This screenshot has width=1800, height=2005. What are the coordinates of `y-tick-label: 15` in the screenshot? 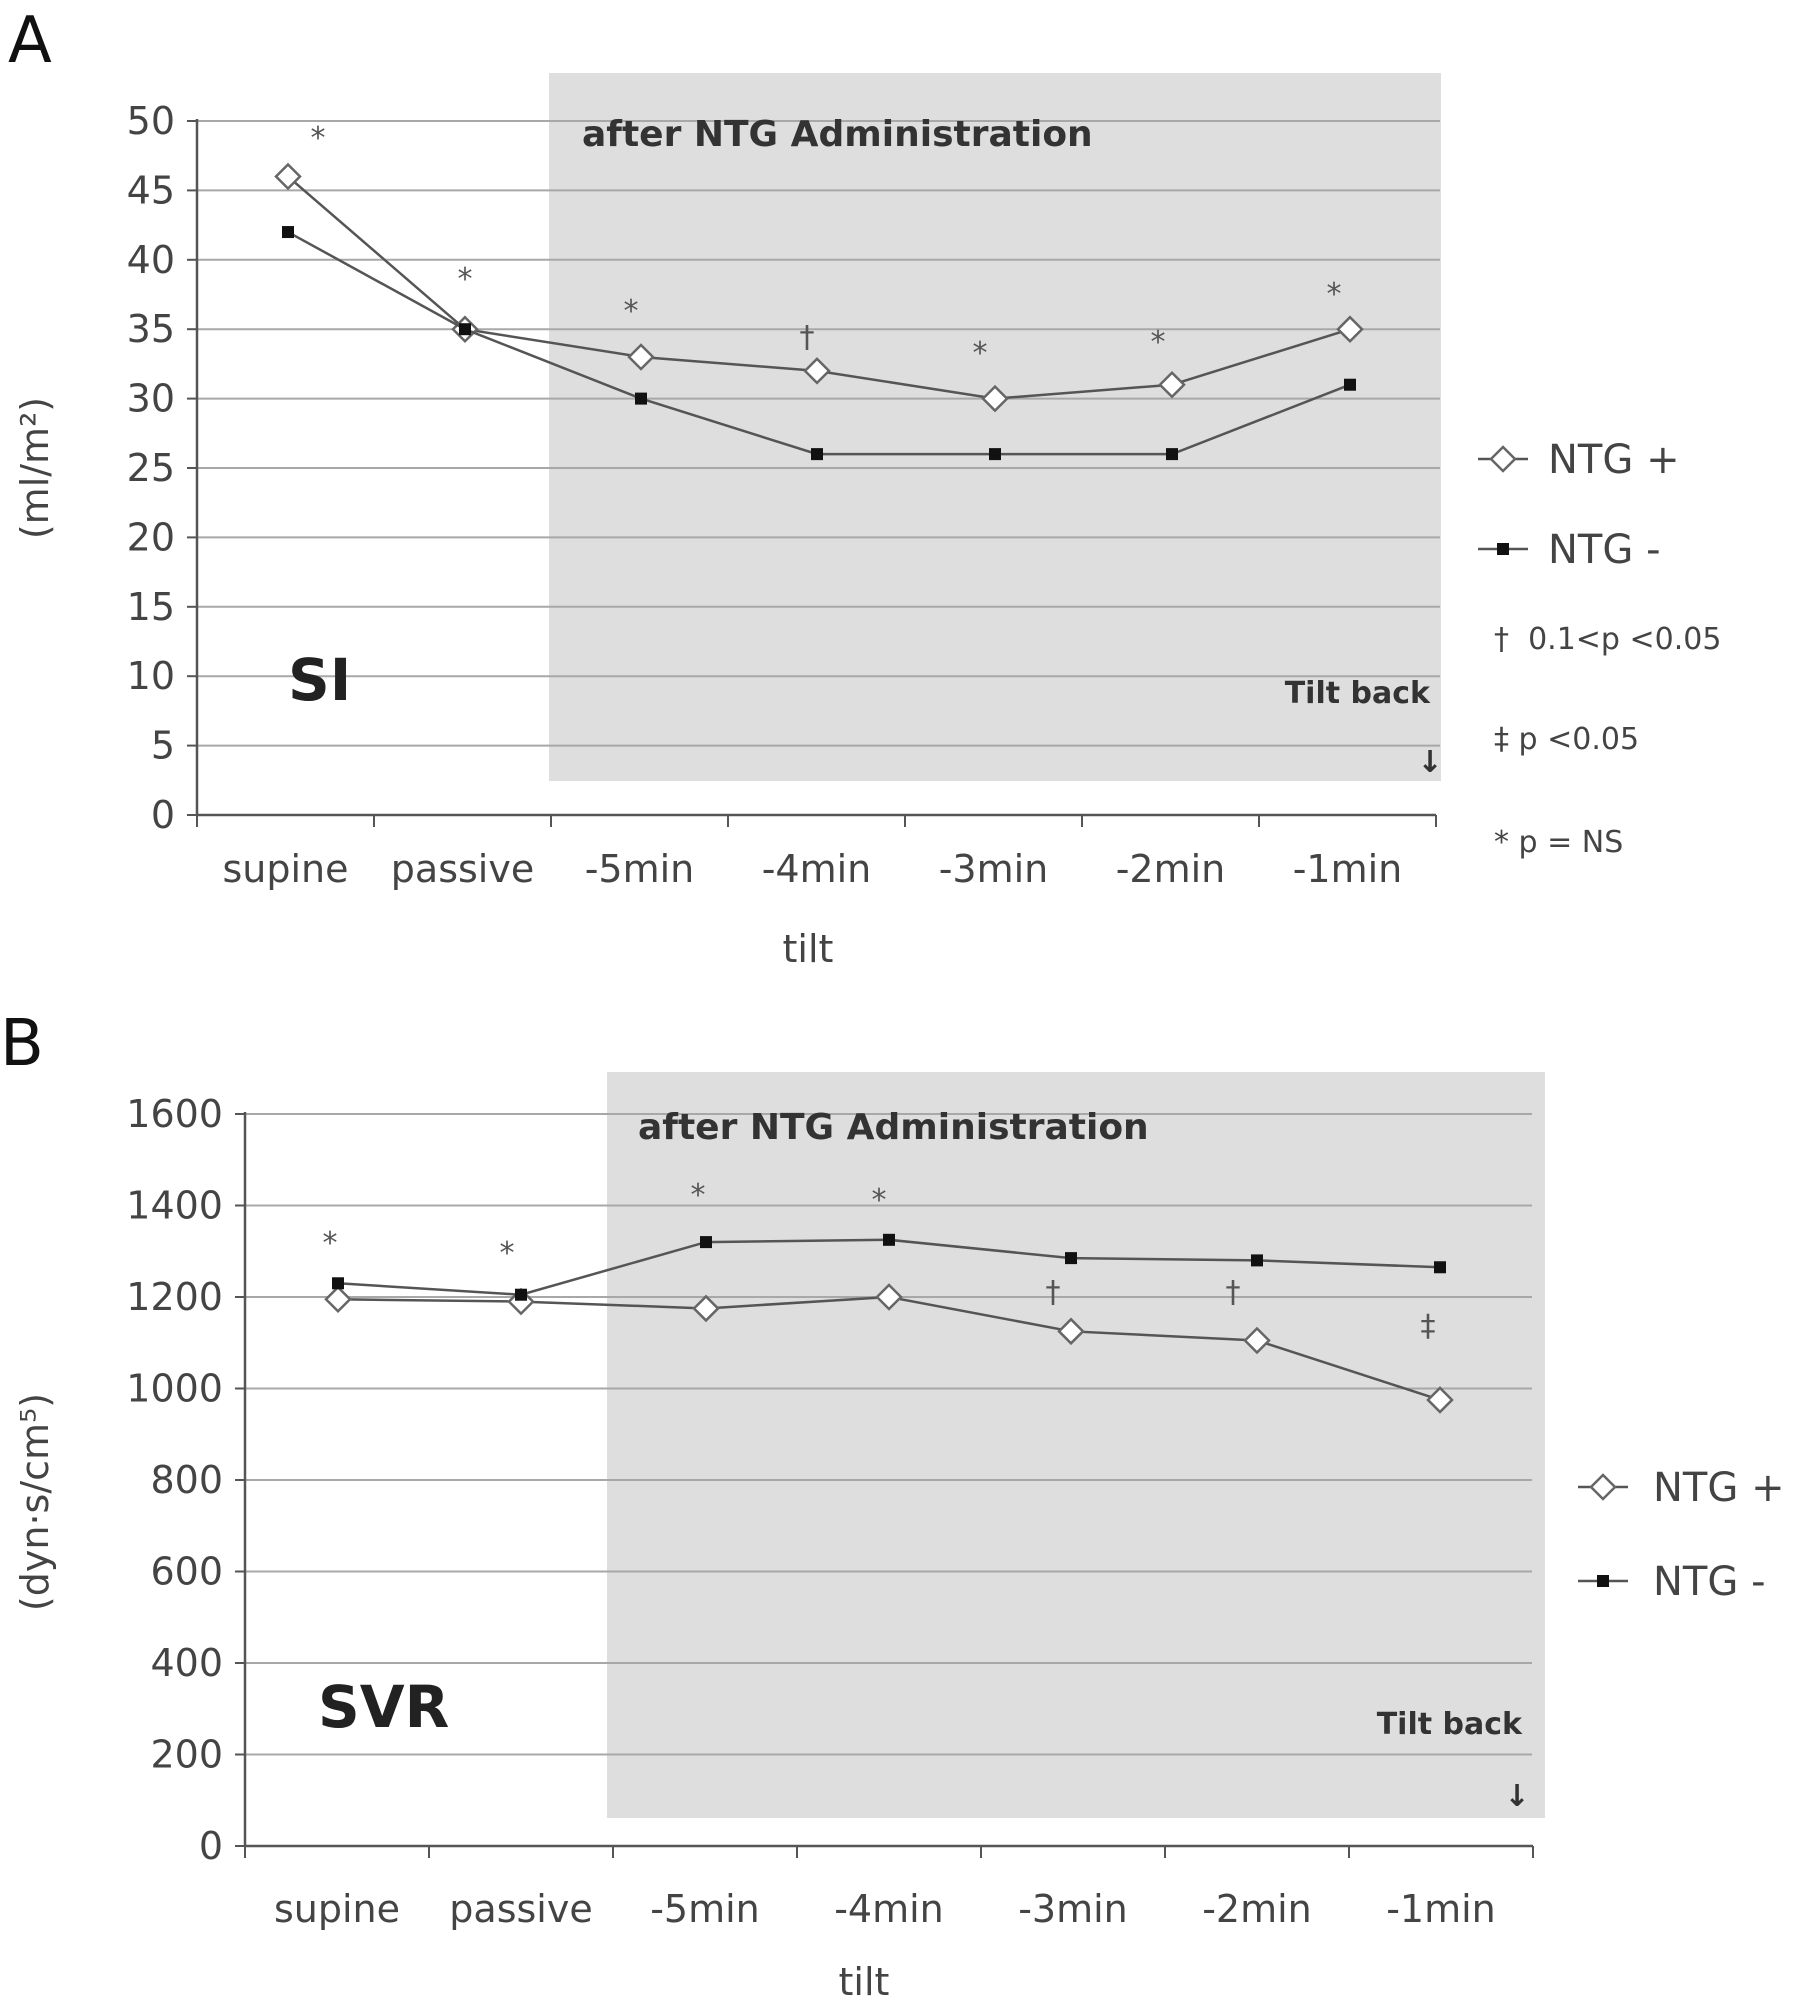 It's located at (151, 607).